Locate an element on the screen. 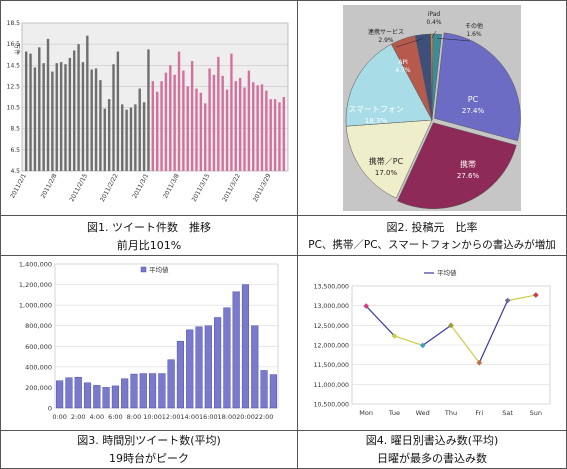 This screenshot has width=567, height=469. y-tick-label: 1,400,000 is located at coordinates (35, 265).